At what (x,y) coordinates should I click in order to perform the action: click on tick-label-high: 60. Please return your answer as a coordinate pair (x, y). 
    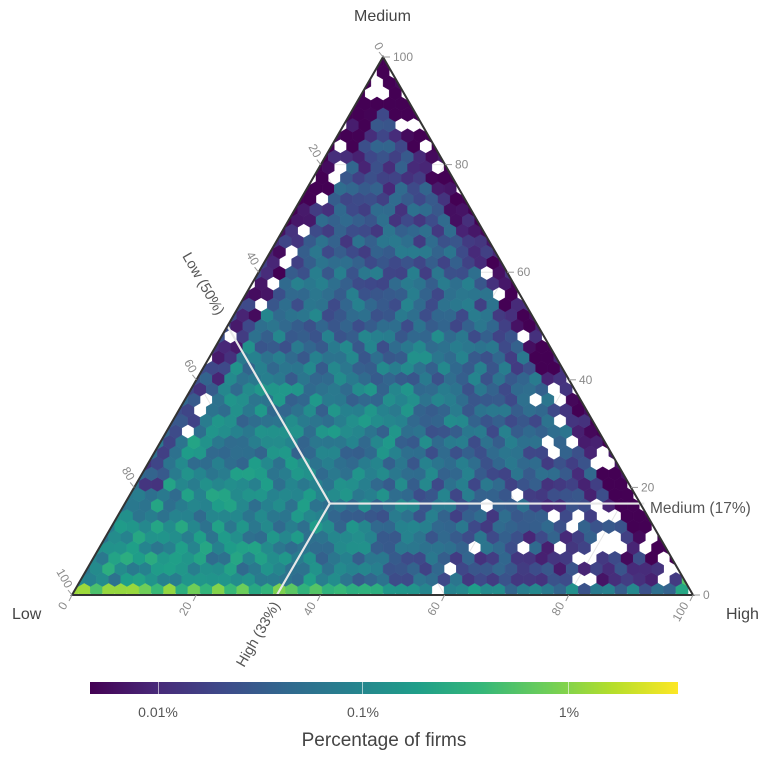
    Looking at the image, I should click on (433, 608).